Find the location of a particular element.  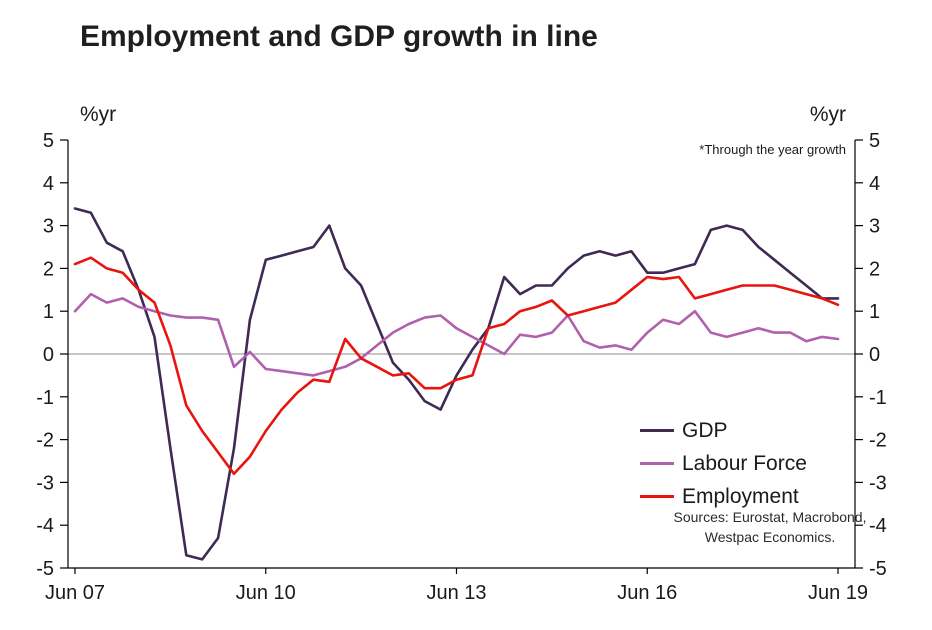

svg-text: Jun 10 is located at coordinates (266, 593).